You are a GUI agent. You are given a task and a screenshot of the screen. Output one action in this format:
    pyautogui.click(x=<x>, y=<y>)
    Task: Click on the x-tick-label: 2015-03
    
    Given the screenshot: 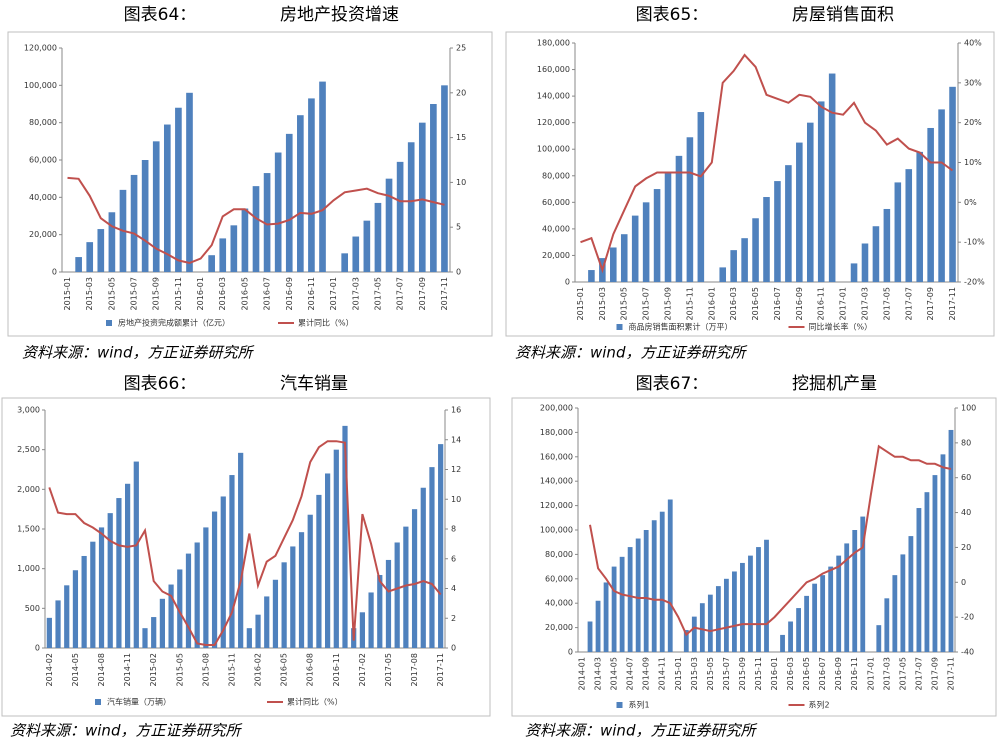 What is the action you would take?
    pyautogui.click(x=89, y=293)
    